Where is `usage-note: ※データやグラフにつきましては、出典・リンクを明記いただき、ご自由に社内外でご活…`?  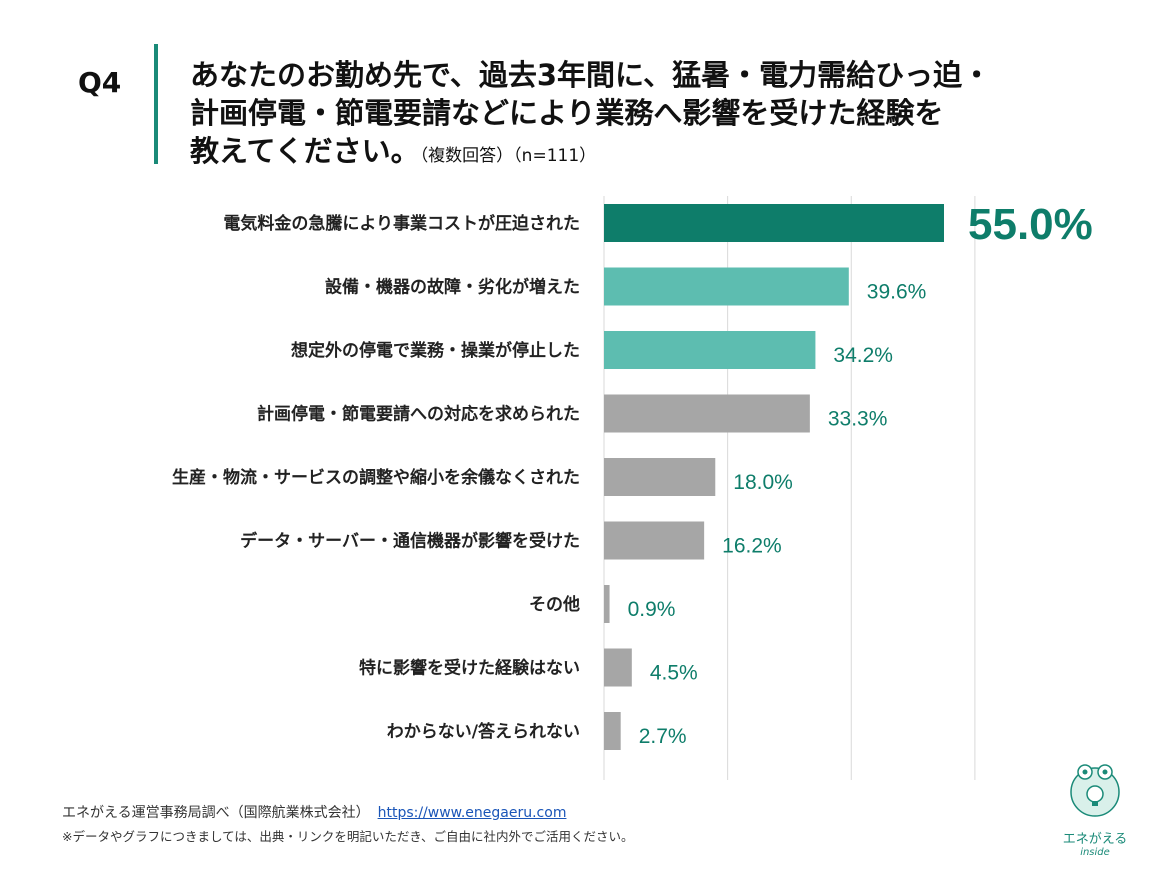
usage-note: ※データやグラフにつきましては、出典・リンクを明記いただき、ご自由に社内外でご活… is located at coordinates (348, 836).